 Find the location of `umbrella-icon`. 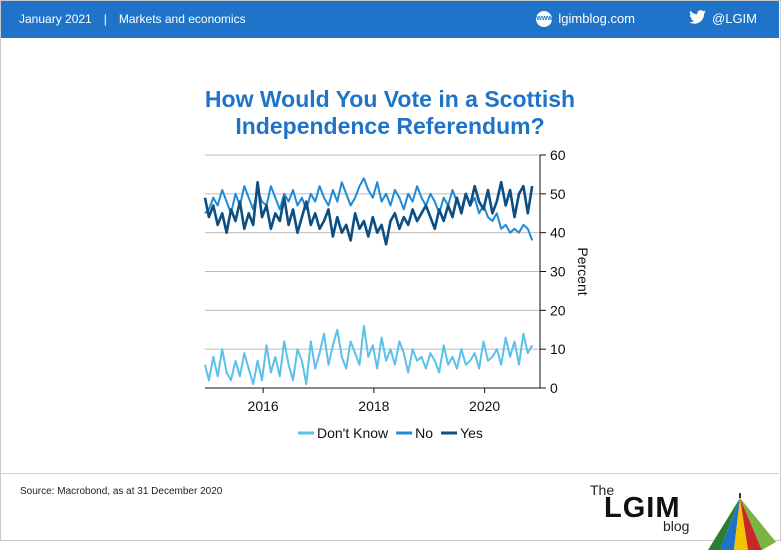

umbrella-icon is located at coordinates (742, 521).